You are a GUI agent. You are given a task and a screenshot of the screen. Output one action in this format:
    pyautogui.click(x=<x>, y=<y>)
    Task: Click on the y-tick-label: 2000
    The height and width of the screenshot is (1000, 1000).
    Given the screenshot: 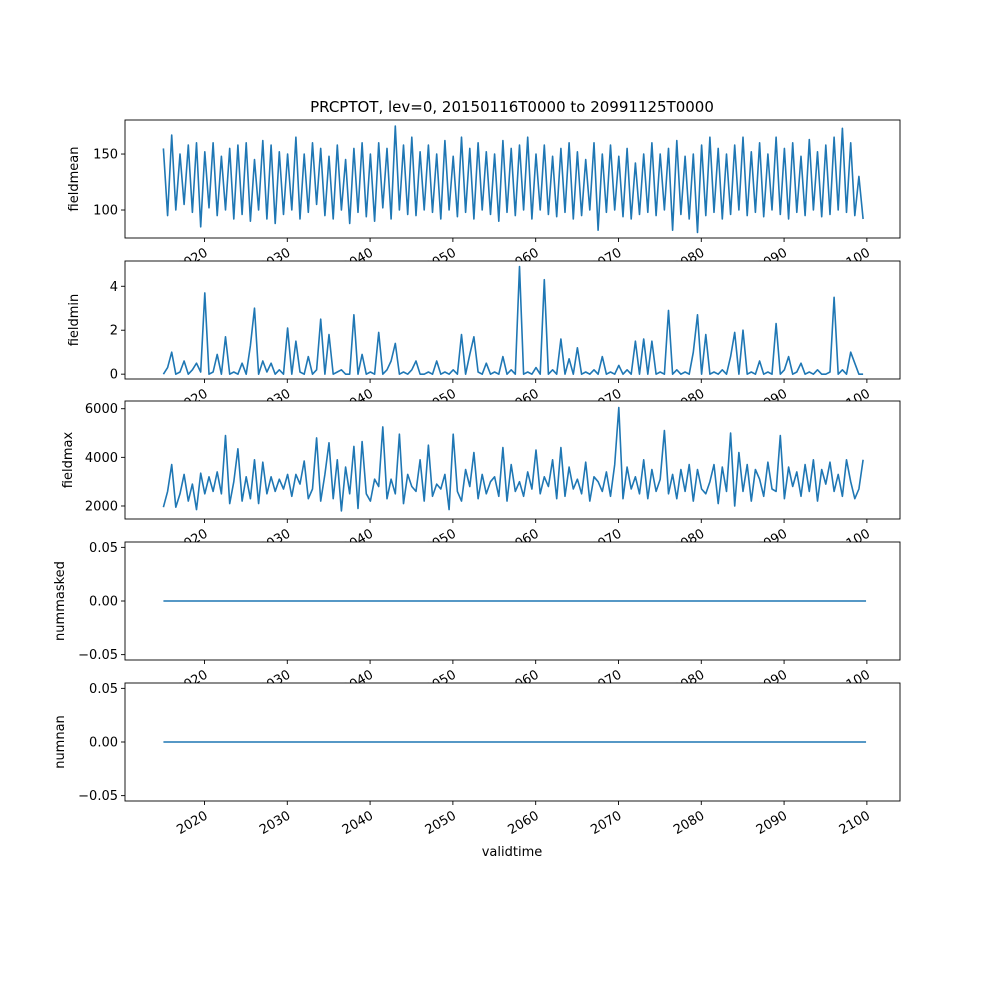 What is the action you would take?
    pyautogui.click(x=101, y=506)
    